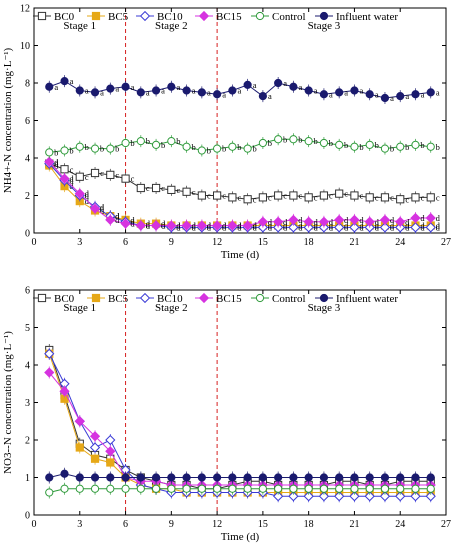 This screenshot has height=550, width=454. Describe the element at coordinates (400, 524) in the screenshot. I see `x-tick-label: 24` at that location.